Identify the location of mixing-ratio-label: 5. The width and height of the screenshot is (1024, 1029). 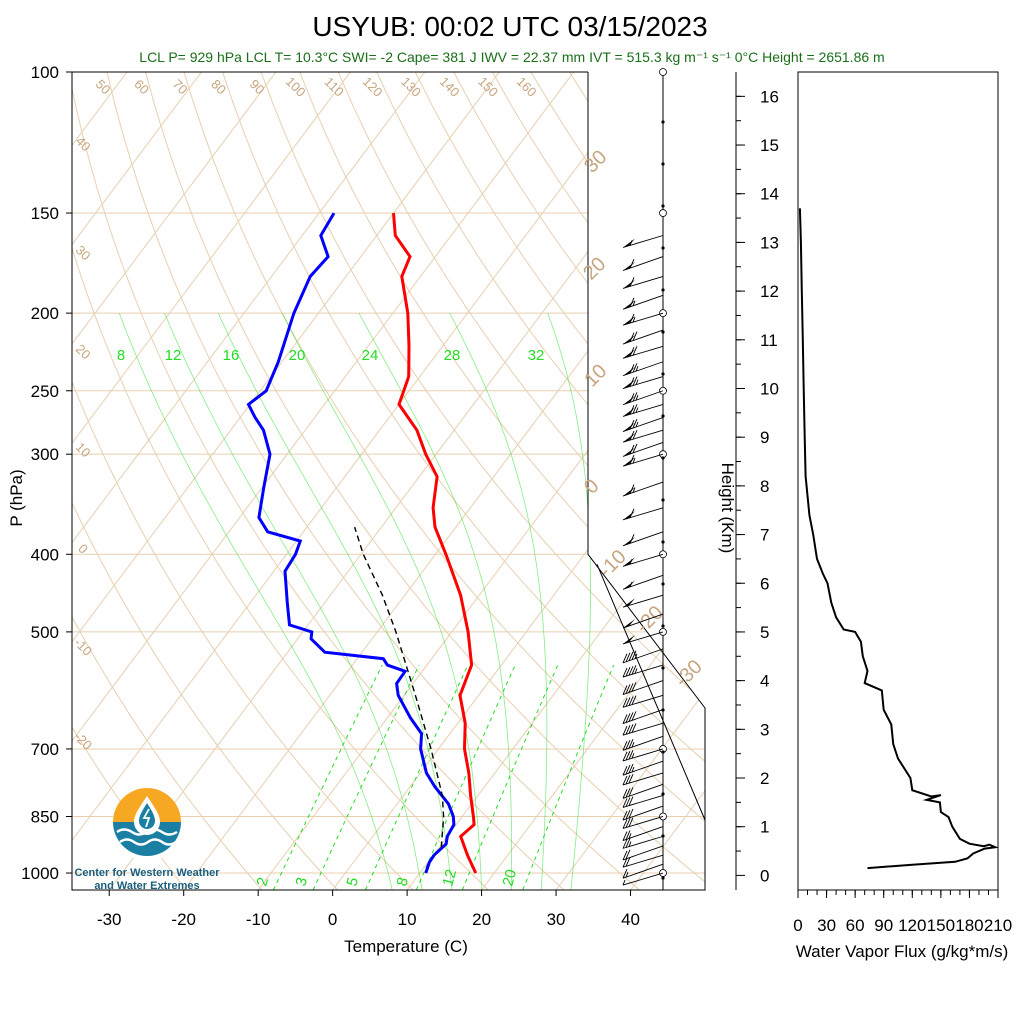
(352, 882).